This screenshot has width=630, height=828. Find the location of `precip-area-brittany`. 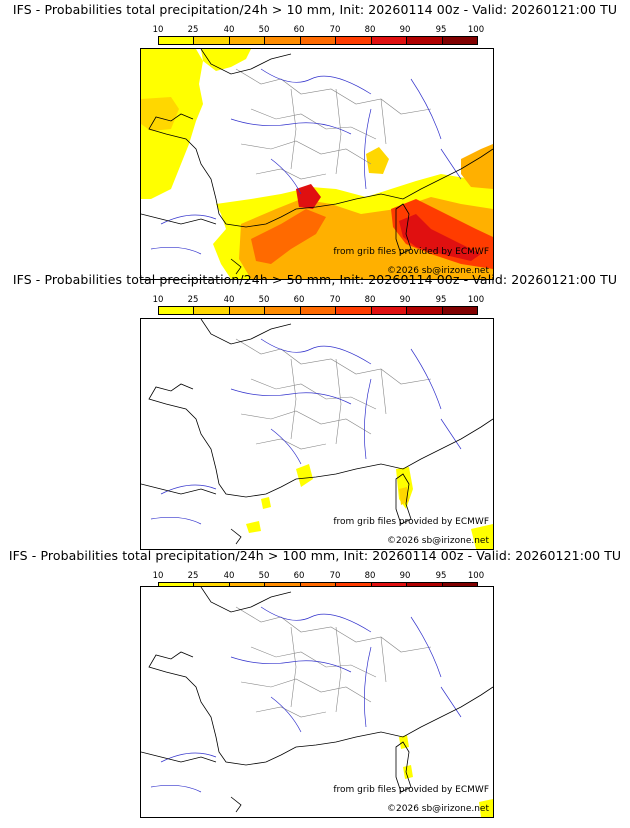

precip-area-brittany is located at coordinates (160, 114).